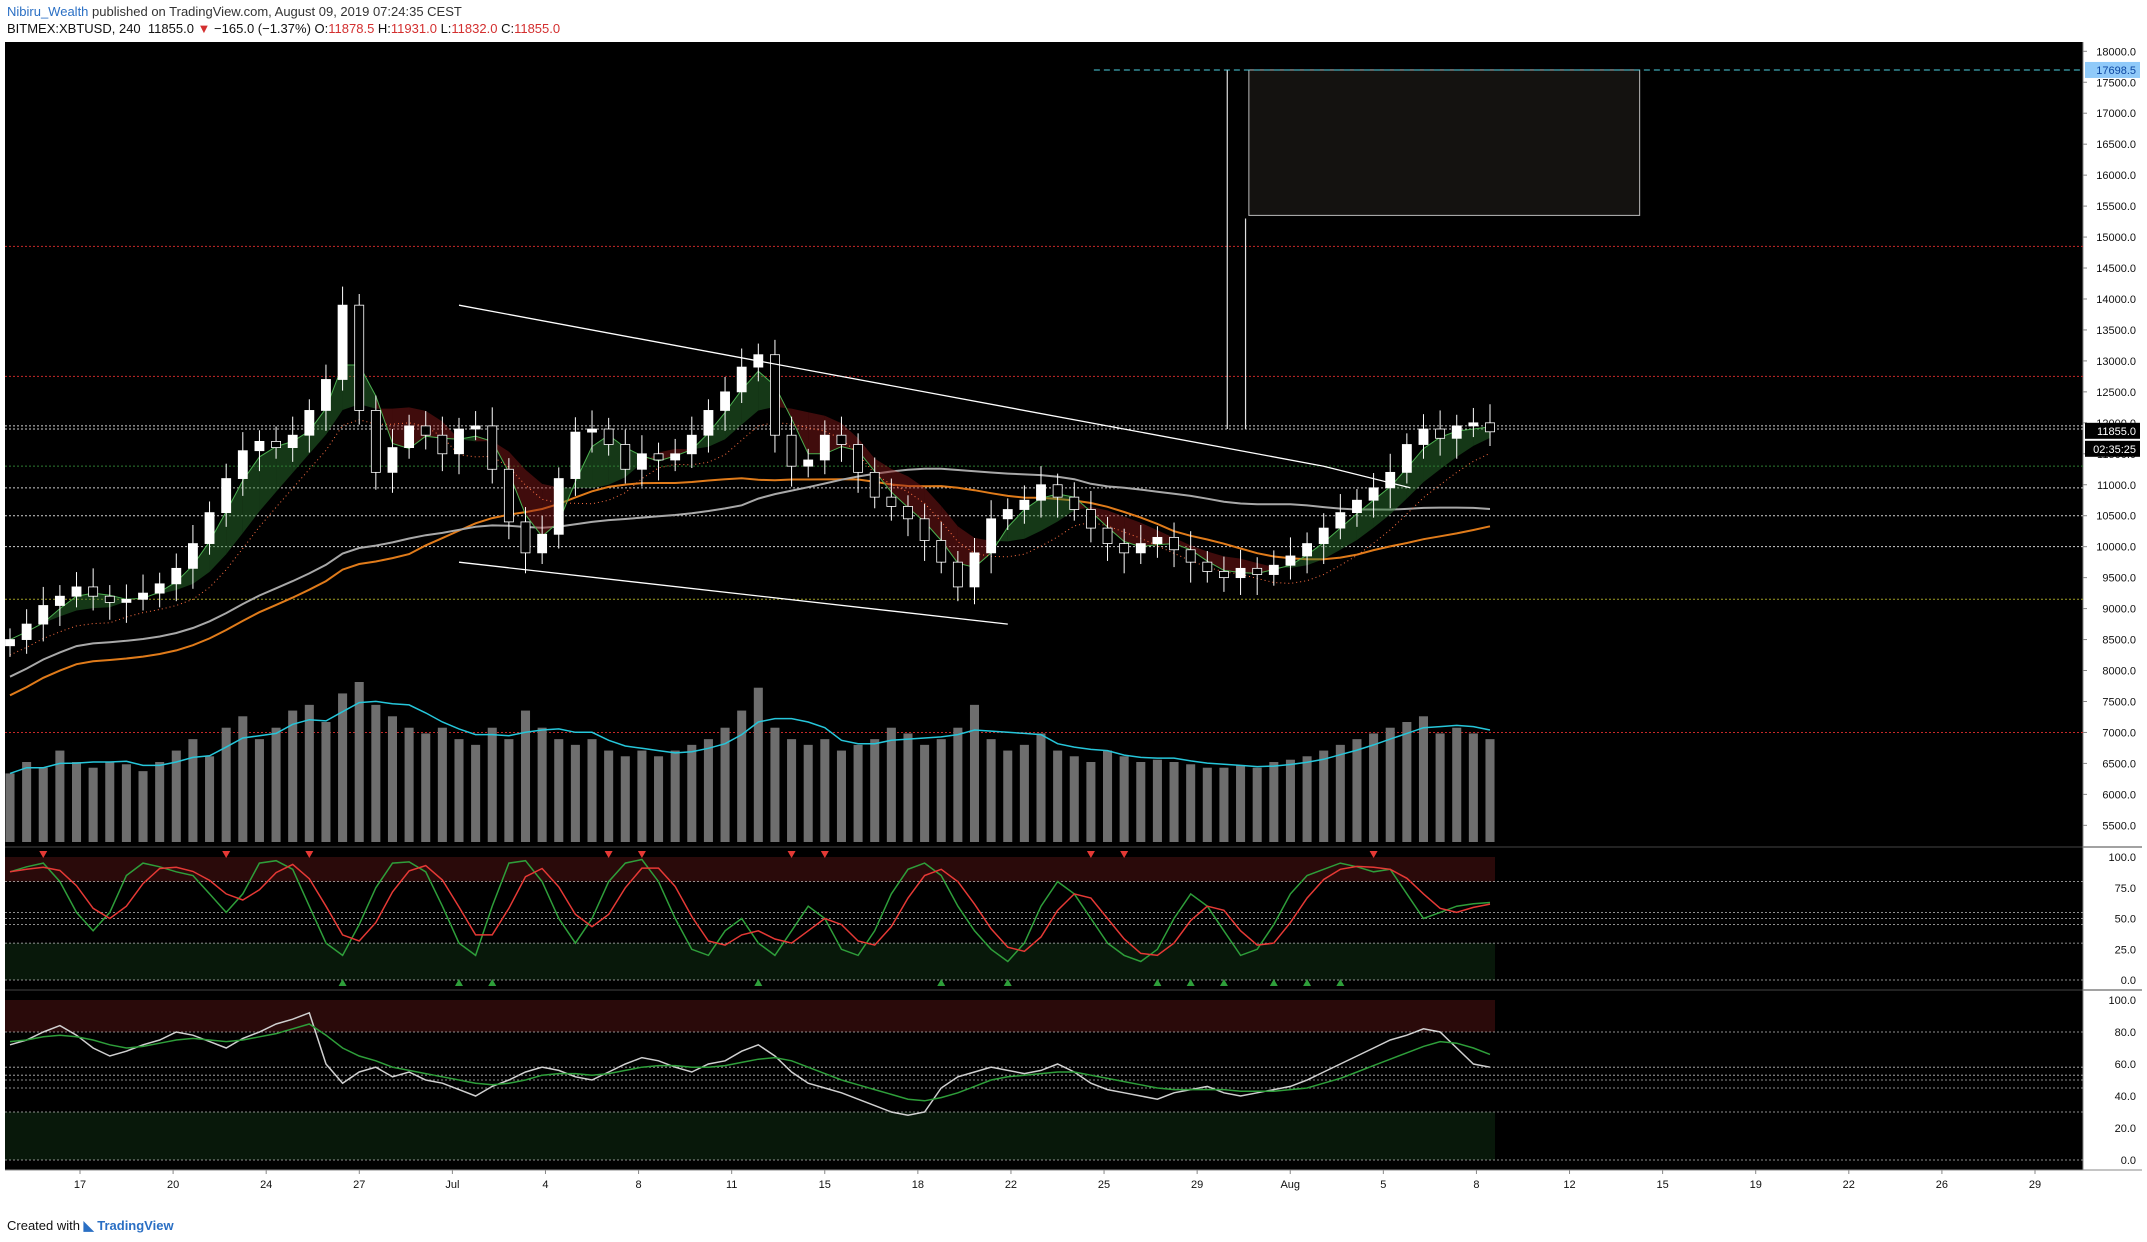  I want to click on tradingview-logo-icon: ◣, so click(88, 1225).